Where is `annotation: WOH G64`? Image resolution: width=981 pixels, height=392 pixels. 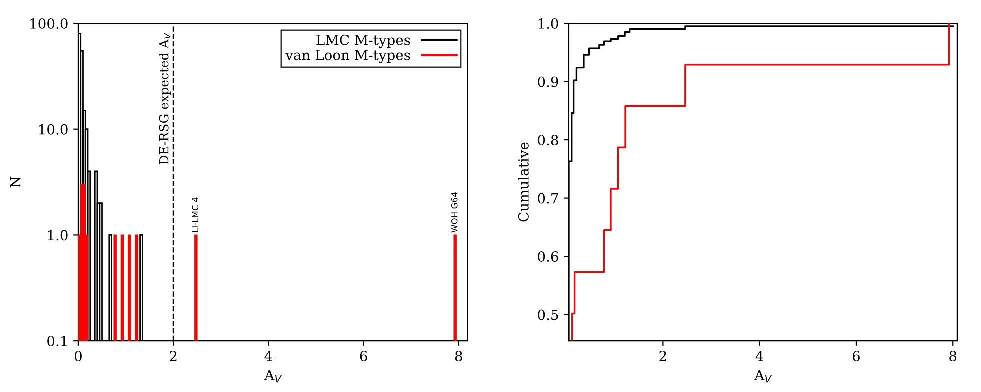 annotation: WOH G64 is located at coordinates (454, 212).